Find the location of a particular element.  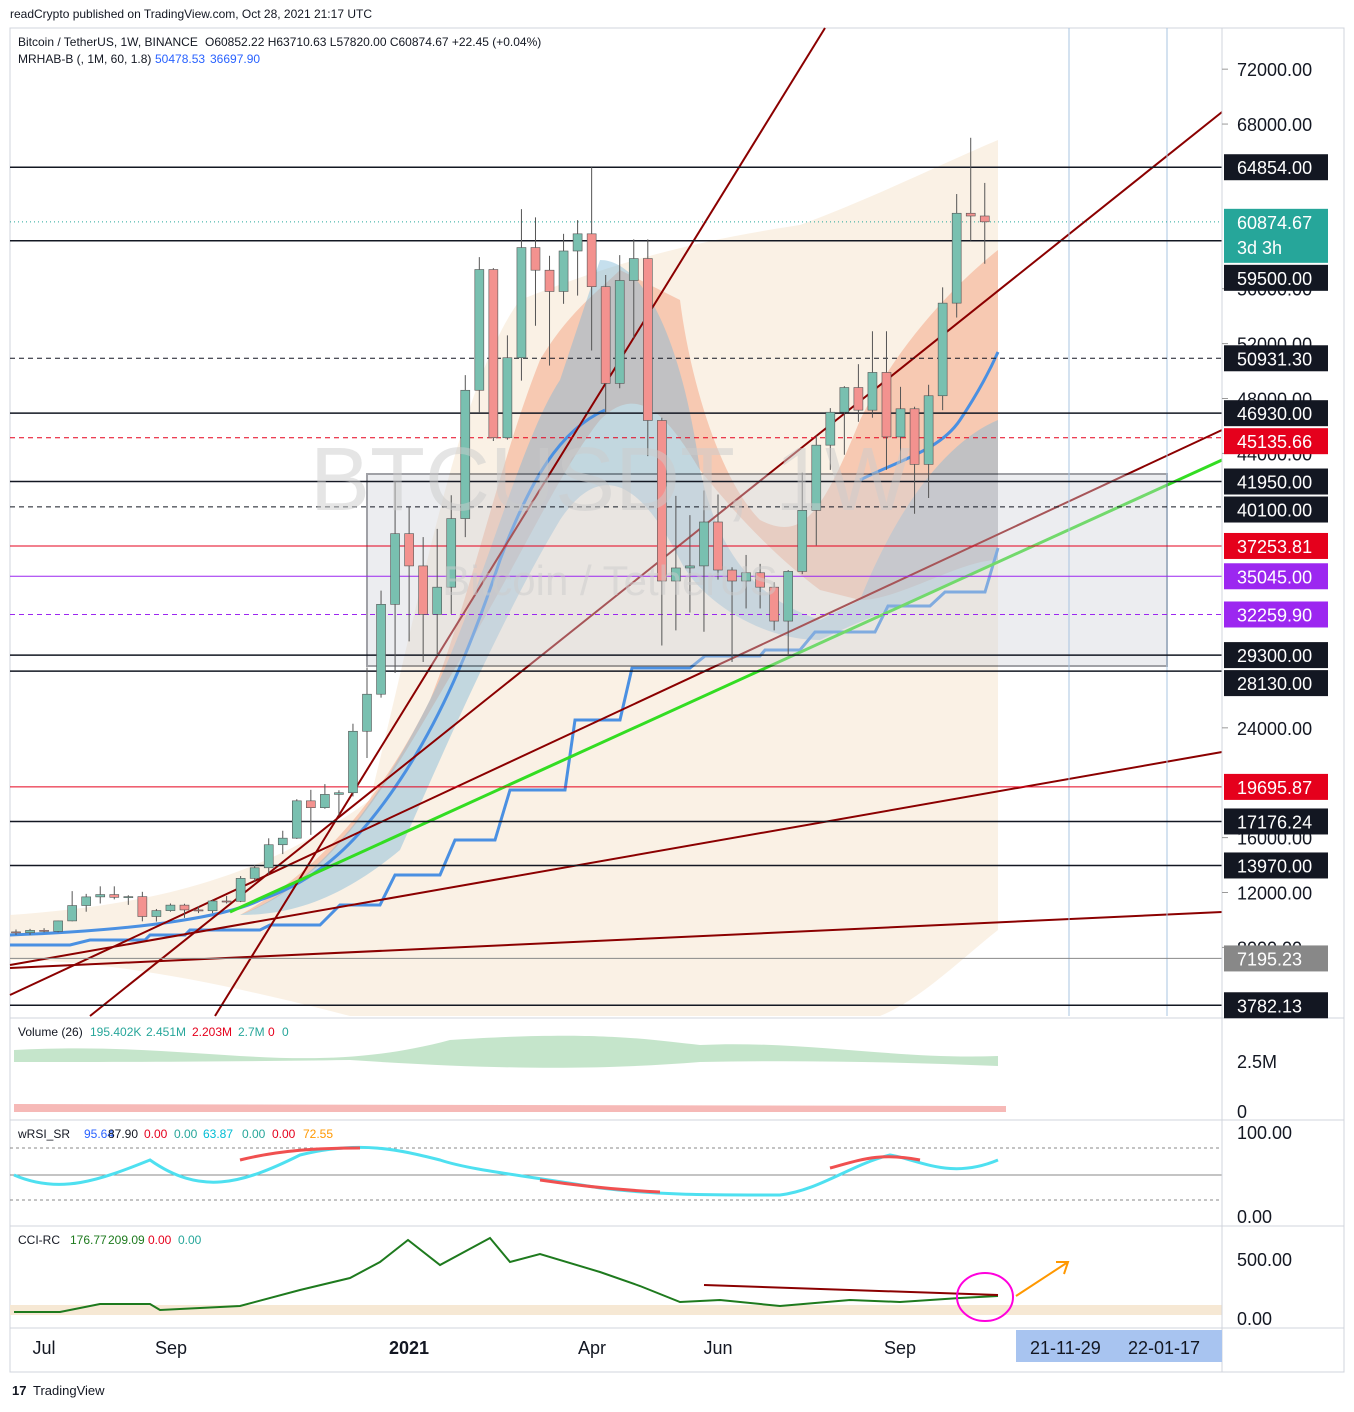

rsi-value: 72.55 is located at coordinates (318, 1134).